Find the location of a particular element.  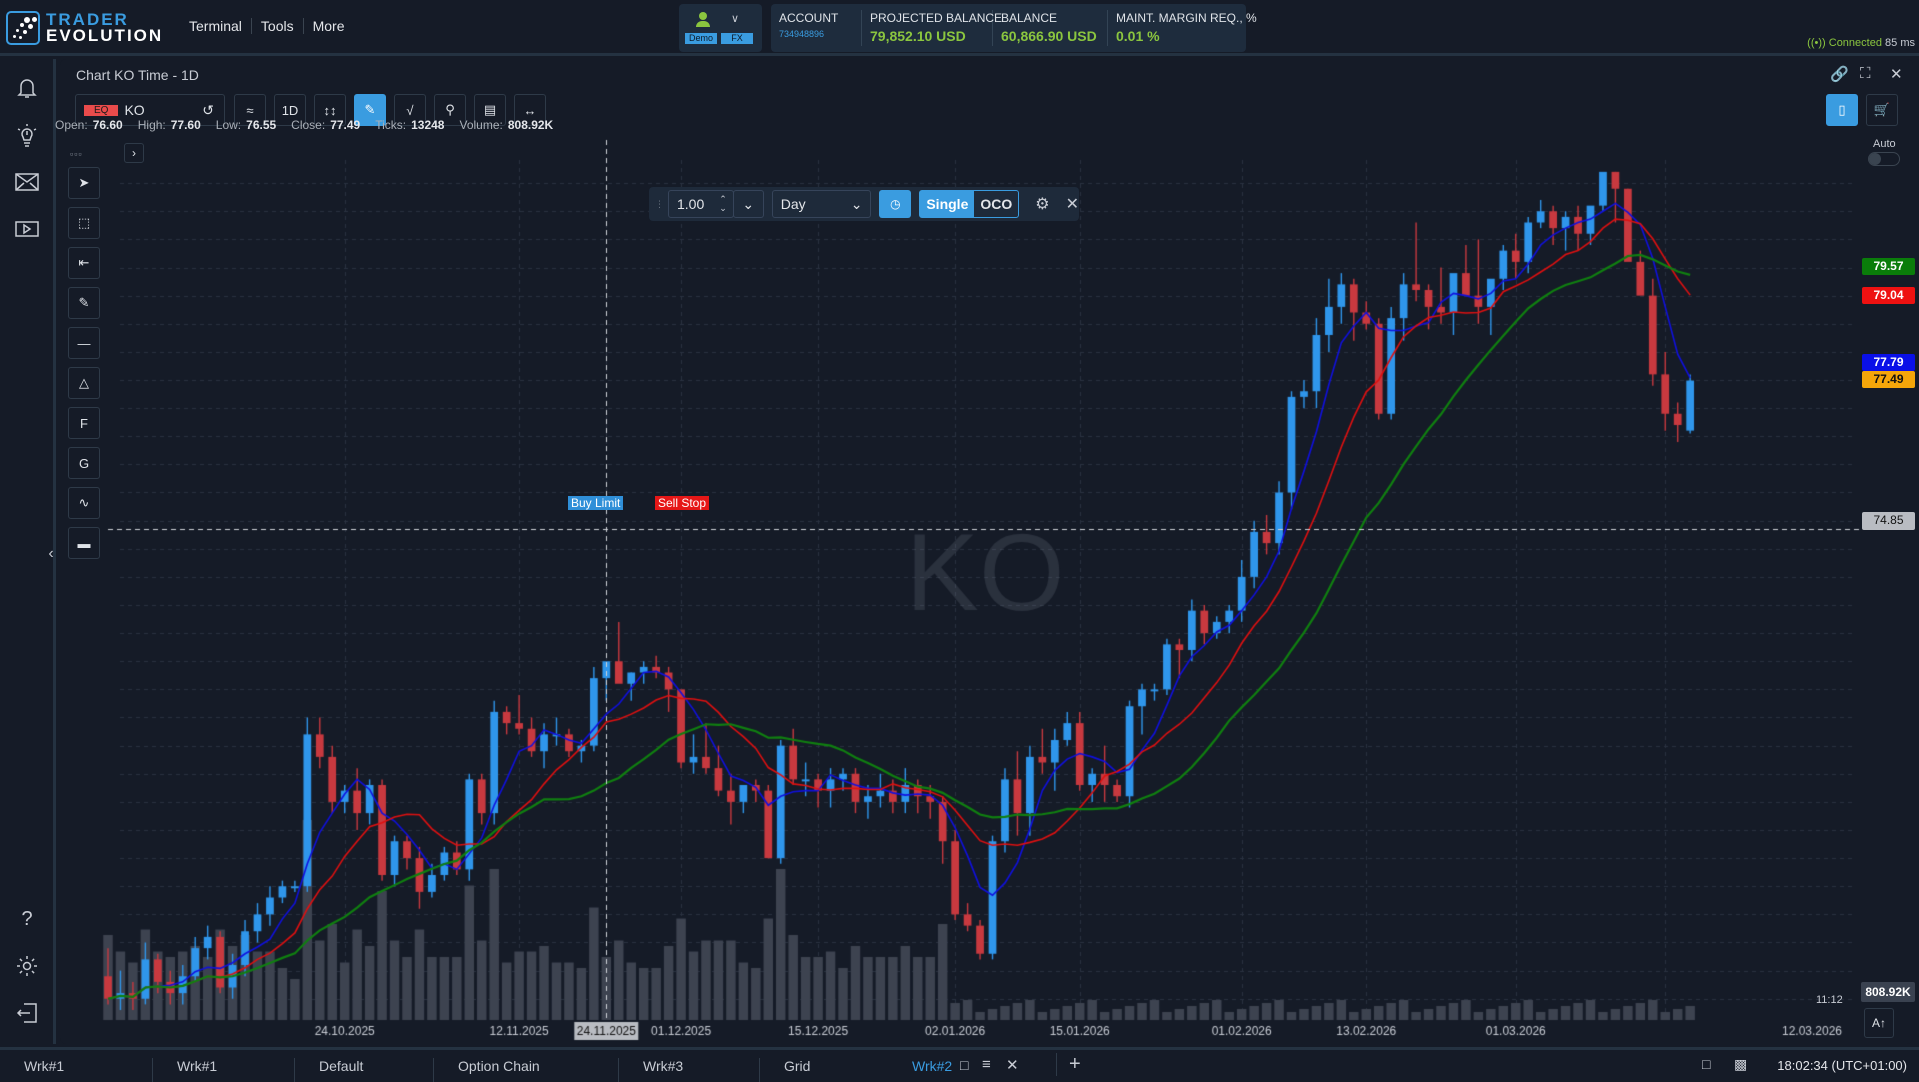

close-tab-icon: ✕ is located at coordinates (1012, 1065).